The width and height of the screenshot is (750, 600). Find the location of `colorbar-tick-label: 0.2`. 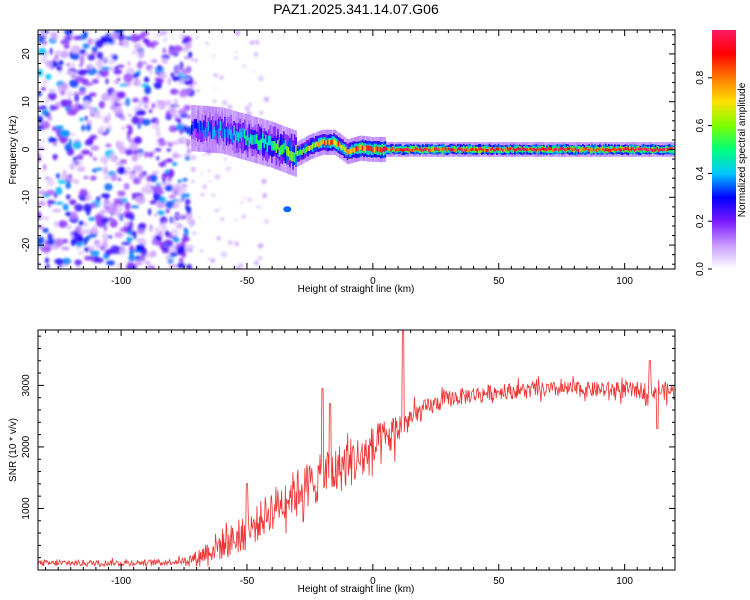

colorbar-tick-label: 0.2 is located at coordinates (700, 221).